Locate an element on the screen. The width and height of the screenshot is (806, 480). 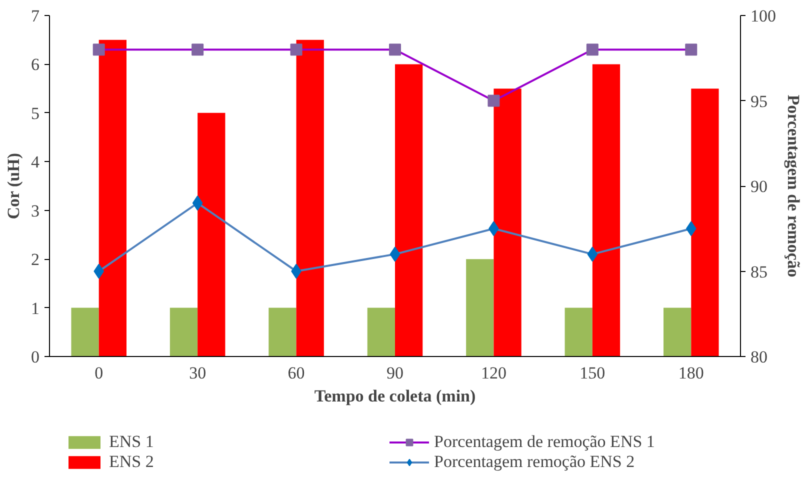
legend-label: ENS 2 is located at coordinates (132, 462).